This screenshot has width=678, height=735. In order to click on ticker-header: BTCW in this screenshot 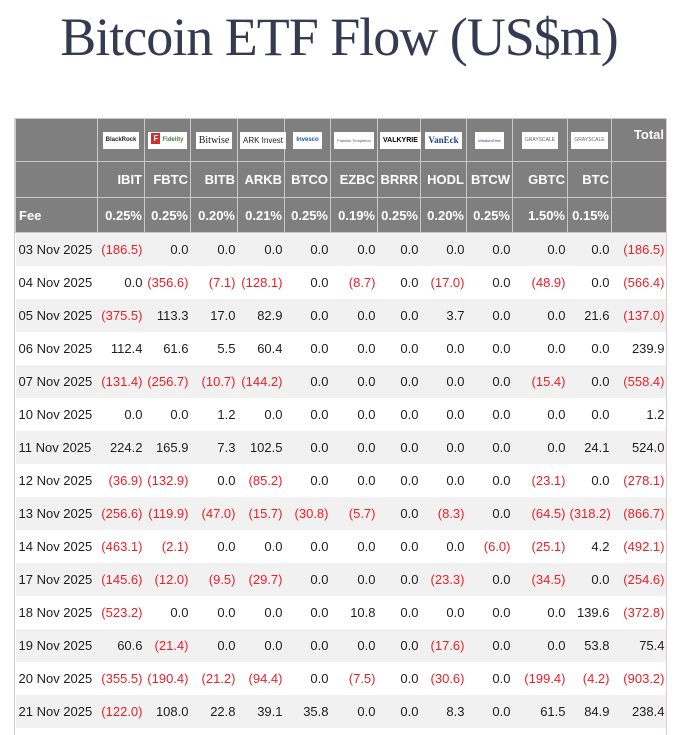, I will do `click(489, 179)`.